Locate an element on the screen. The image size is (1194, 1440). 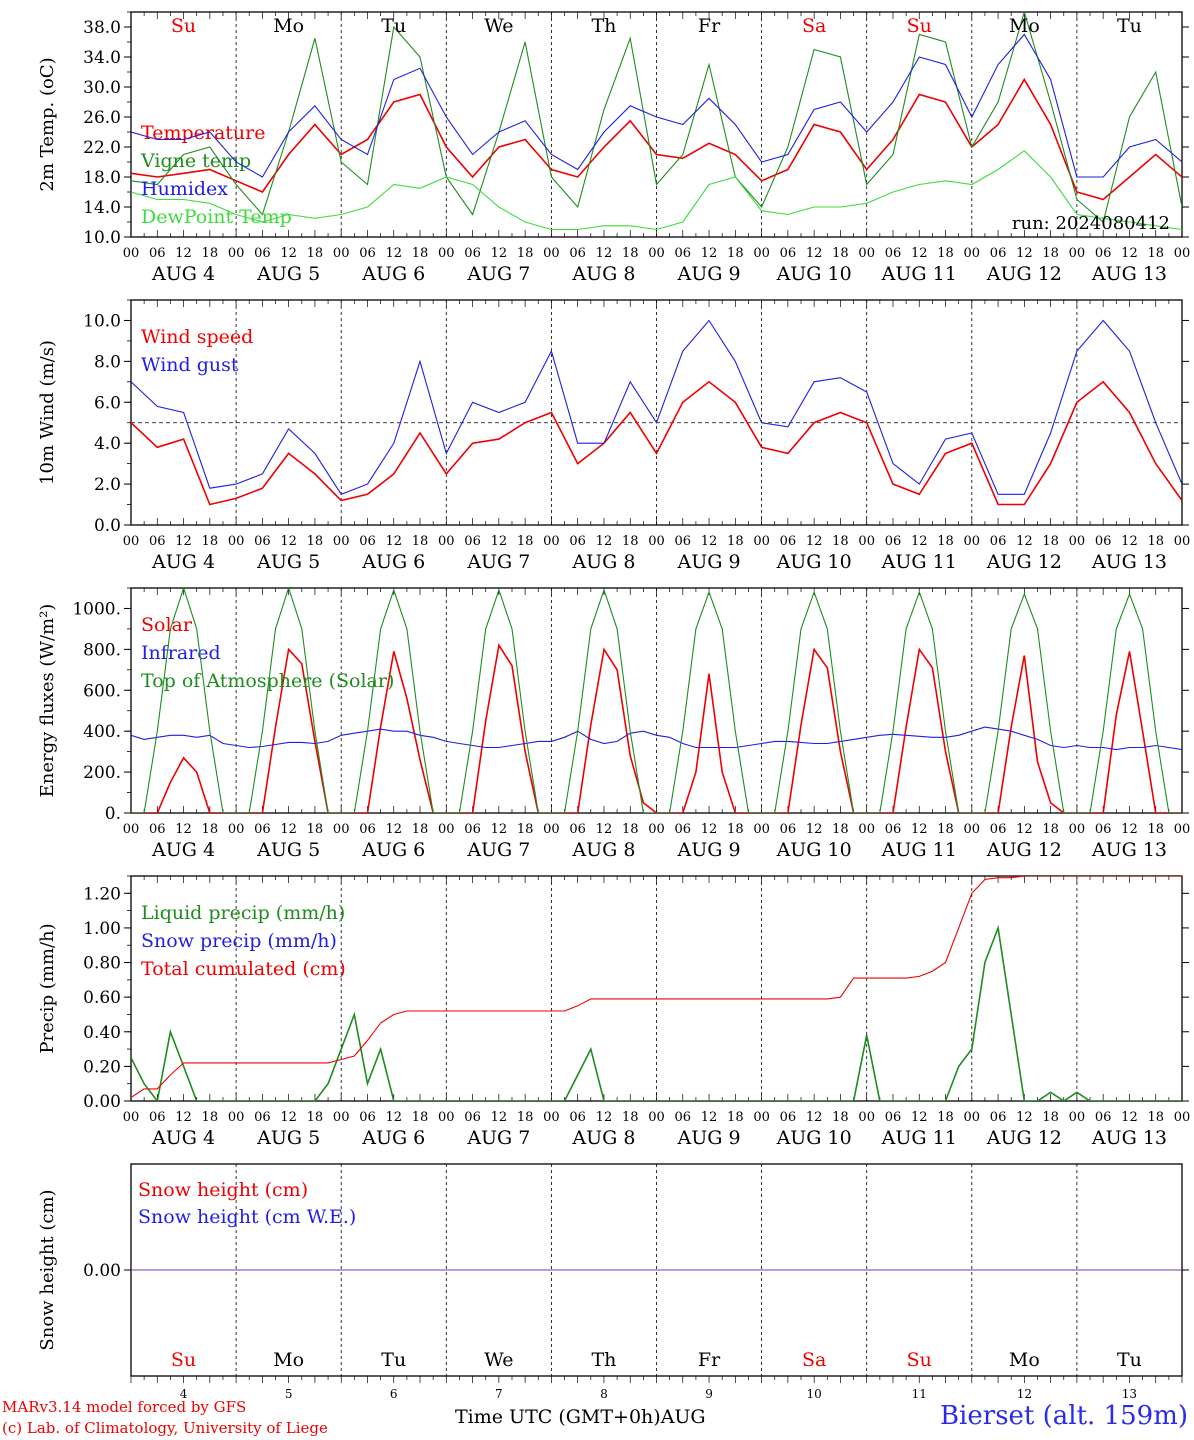
y-tick-label: 200. is located at coordinates (102, 773).